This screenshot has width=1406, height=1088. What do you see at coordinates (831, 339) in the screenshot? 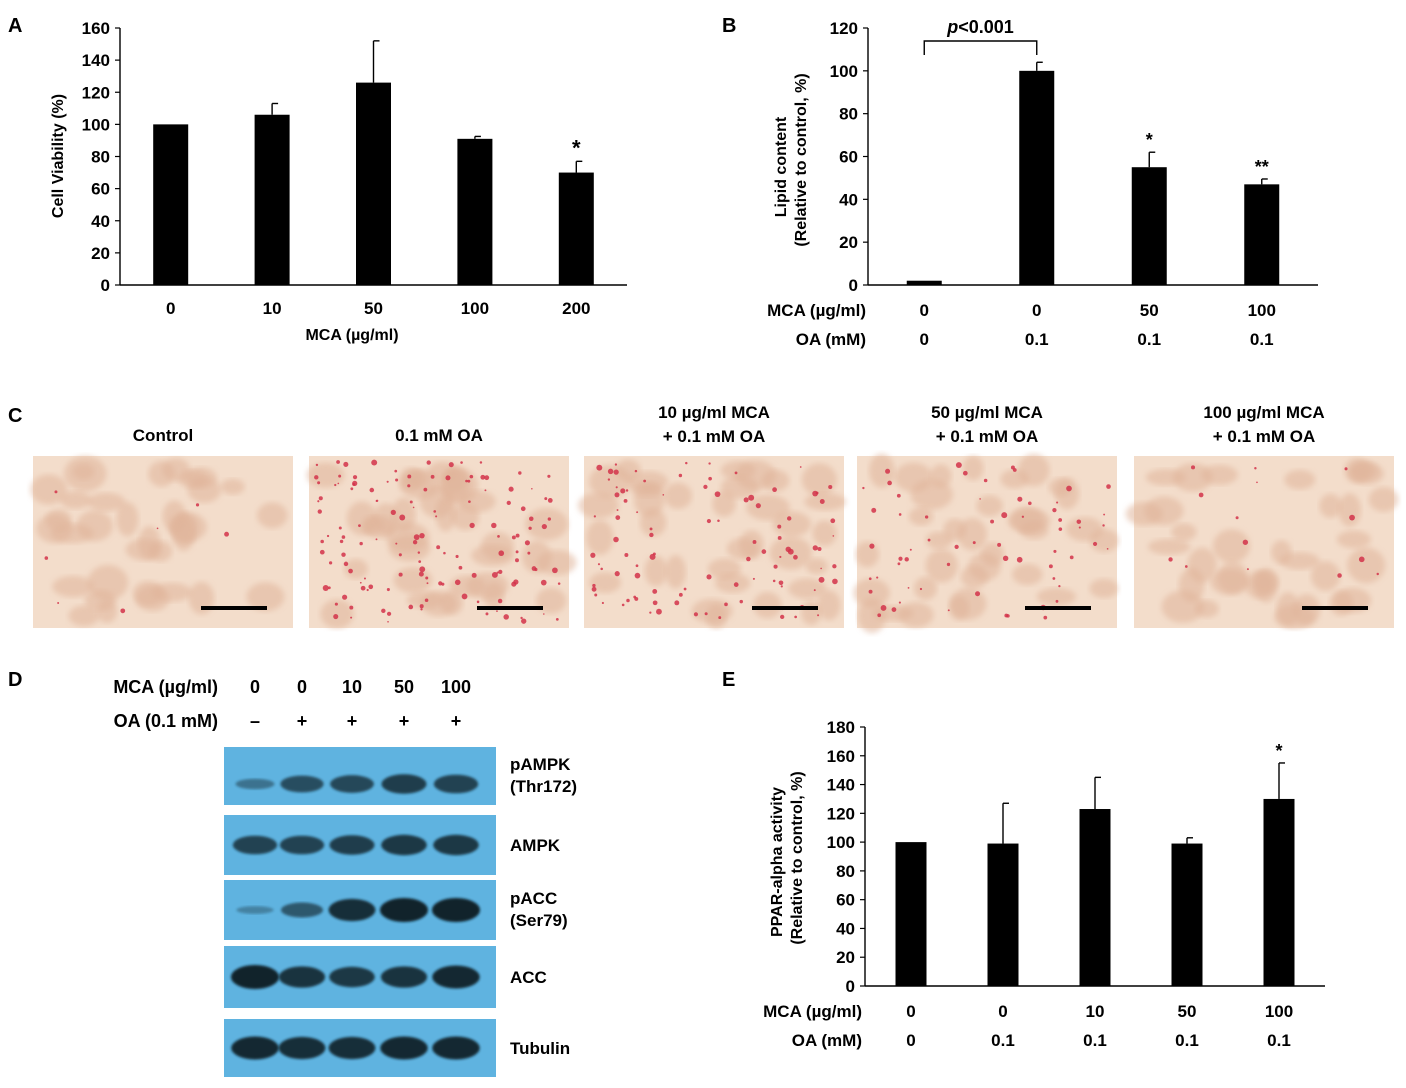
I see `chart-b-row-label: OA (mM)` at bounding box center [831, 339].